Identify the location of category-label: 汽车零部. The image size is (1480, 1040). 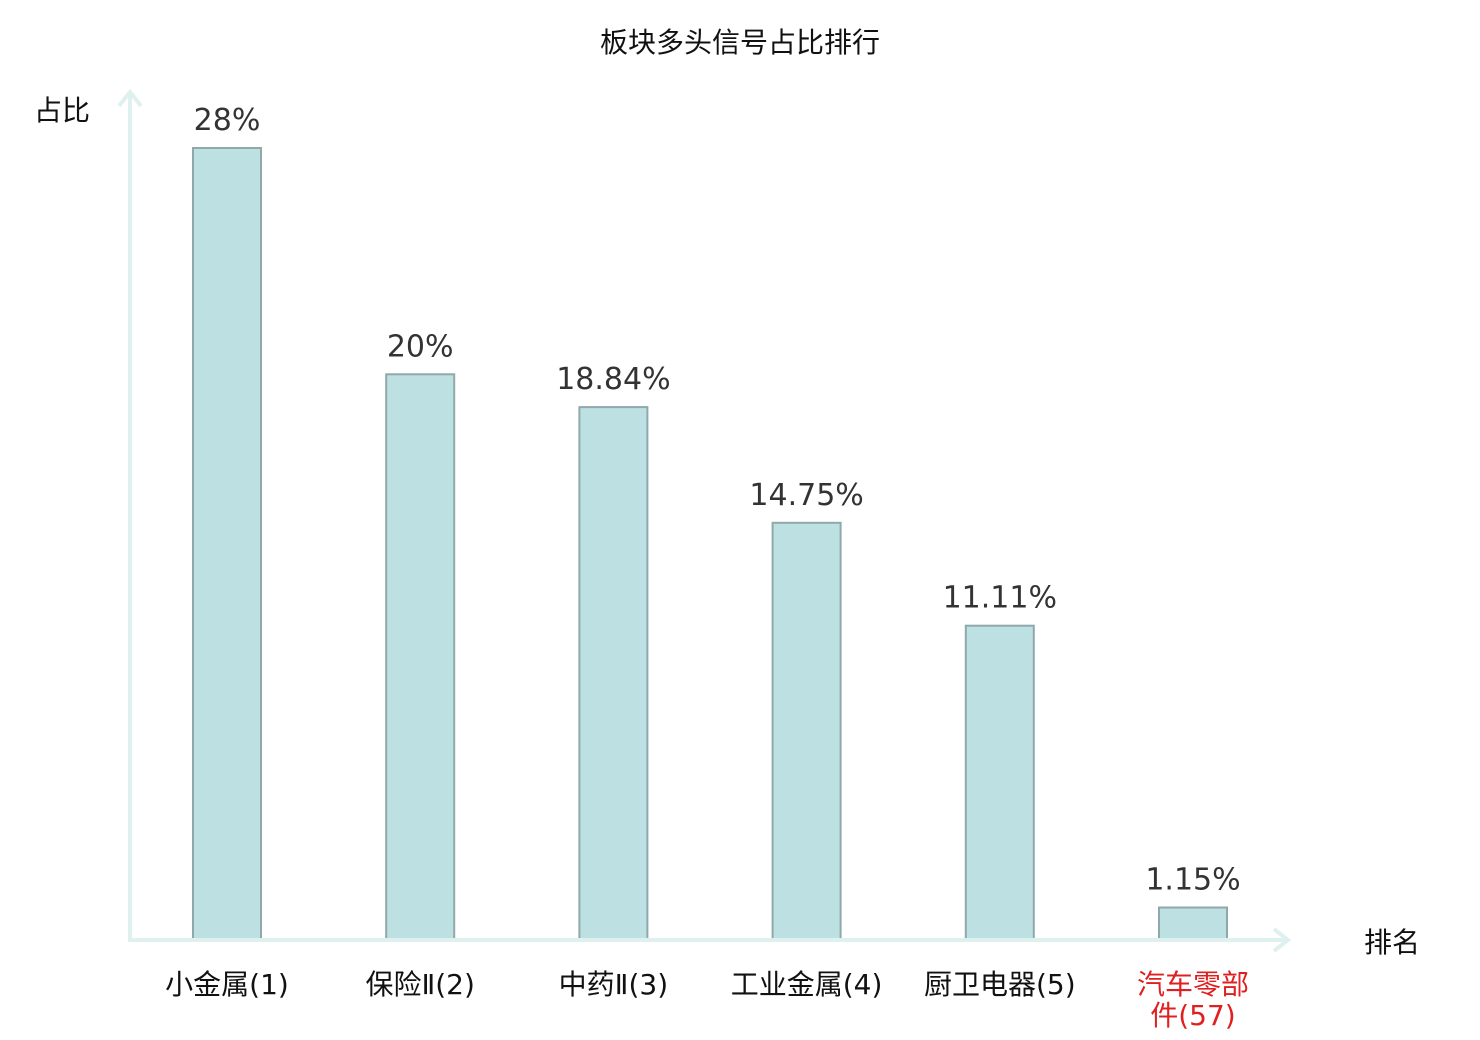
(1193, 984).